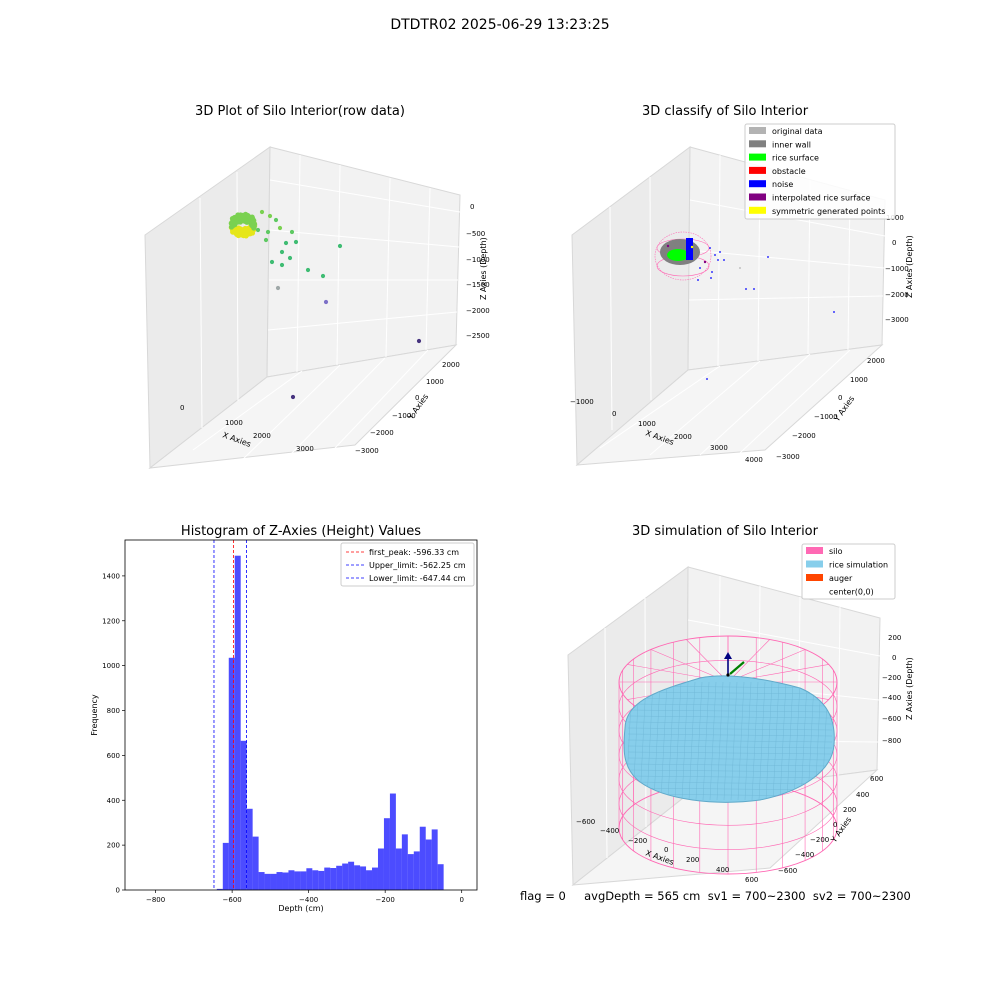 The height and width of the screenshot is (1000, 1000). Describe the element at coordinates (751, 880) in the screenshot. I see `plot4-xtick: 600` at that location.